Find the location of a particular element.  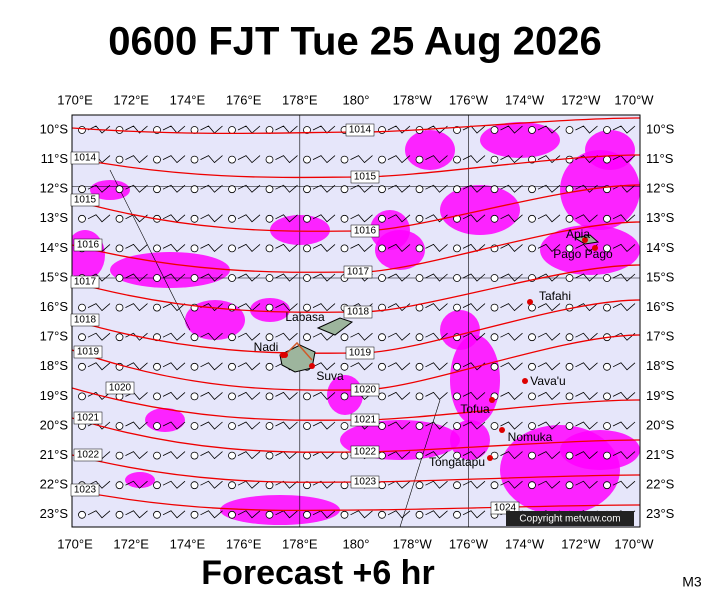

lat-label-left: 17°S is located at coordinates (54, 336).